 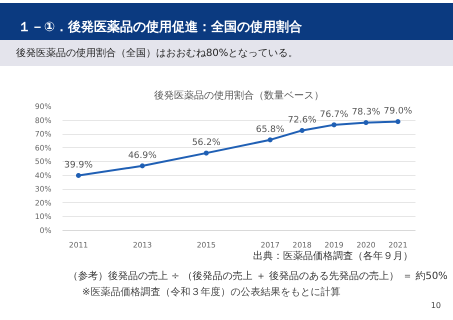 What do you see at coordinates (79, 165) in the screenshot?
I see `data-label: 39.9%` at bounding box center [79, 165].